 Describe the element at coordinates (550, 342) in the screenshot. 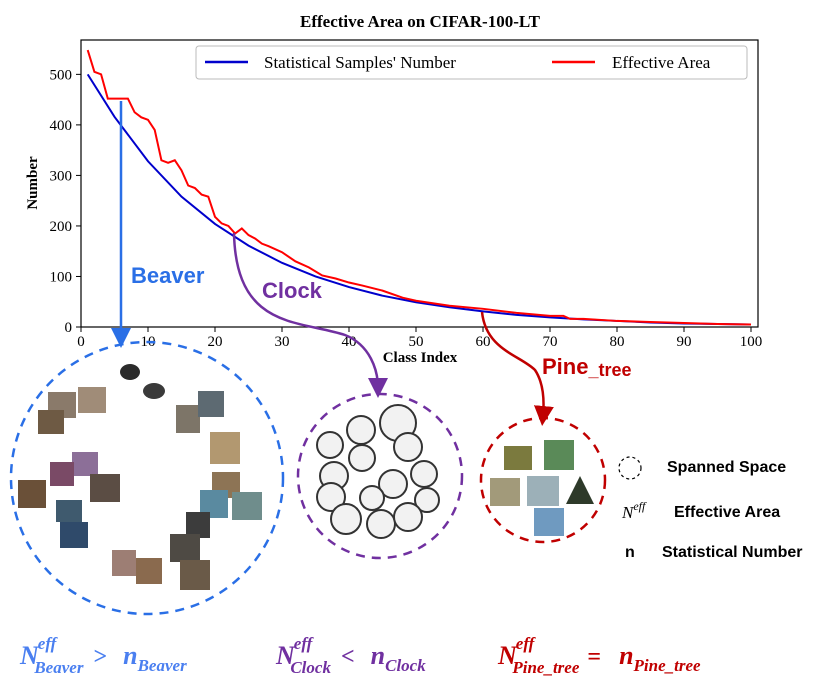

I see `x-tick-label: 70` at that location.